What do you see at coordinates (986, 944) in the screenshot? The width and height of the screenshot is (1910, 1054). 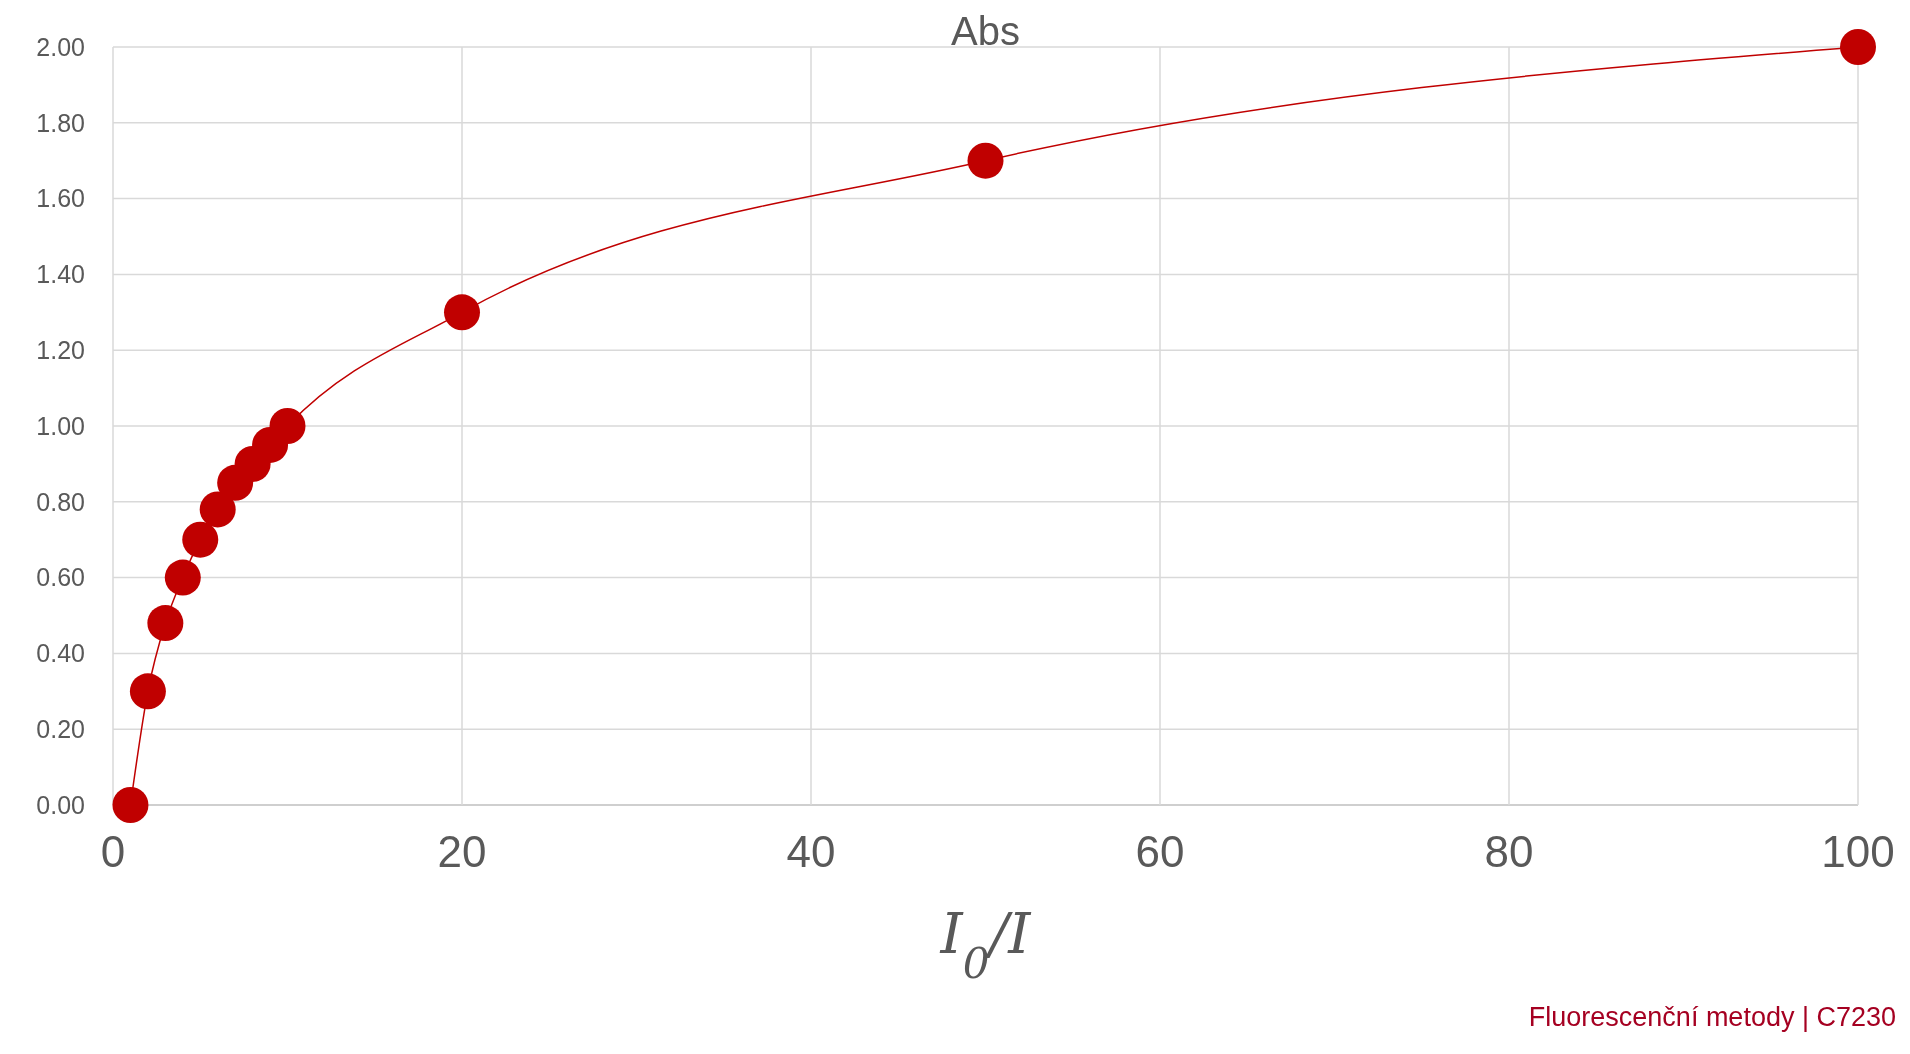 I see `x-axis-title: I$_{0}$/I` at bounding box center [986, 944].